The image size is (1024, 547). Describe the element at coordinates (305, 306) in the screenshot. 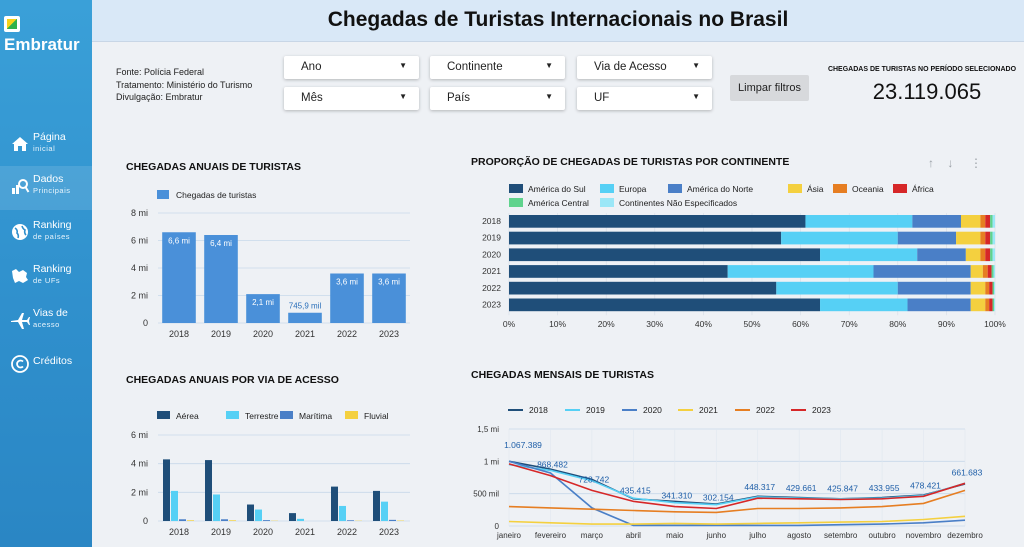

I see `bar-data-label: 745,9 mil` at that location.